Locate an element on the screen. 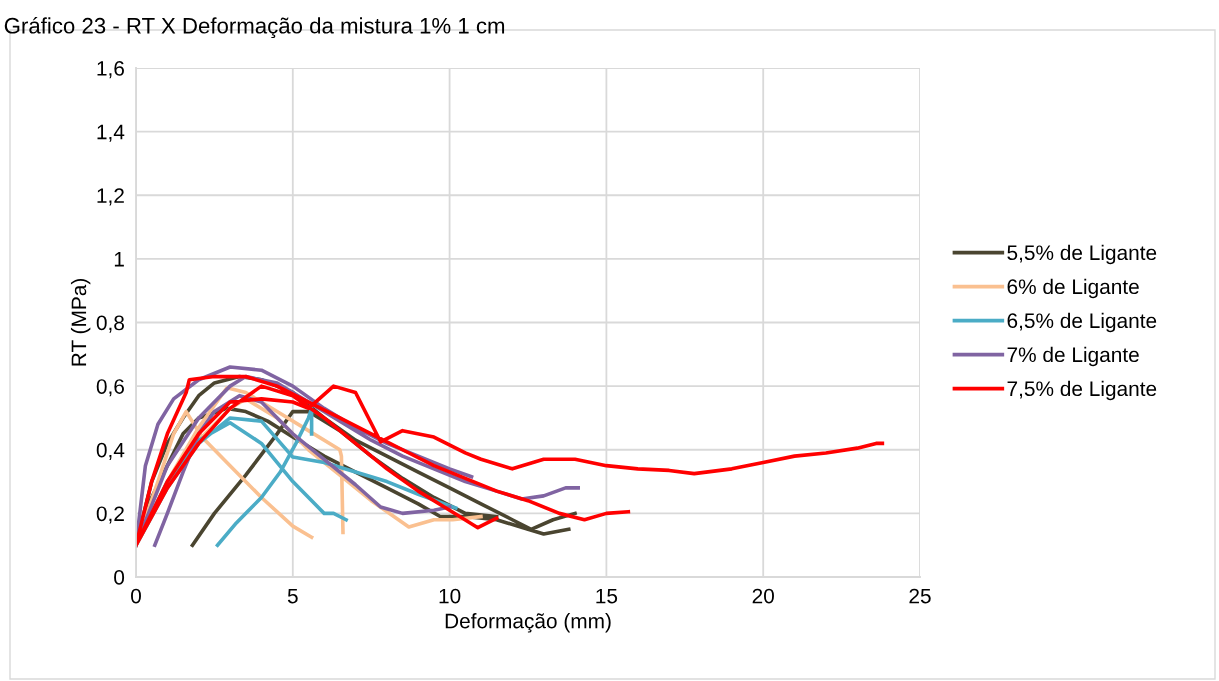  y-tick-label: 0,6 is located at coordinates (110, 388).